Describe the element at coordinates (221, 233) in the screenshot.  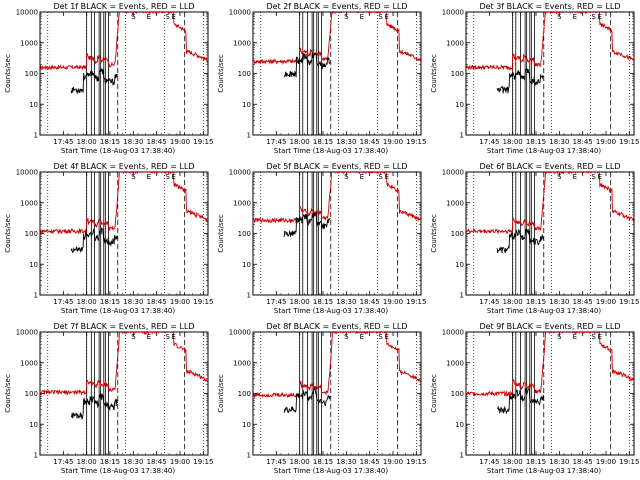
I see `y-axis-label: Counts/sec` at that location.